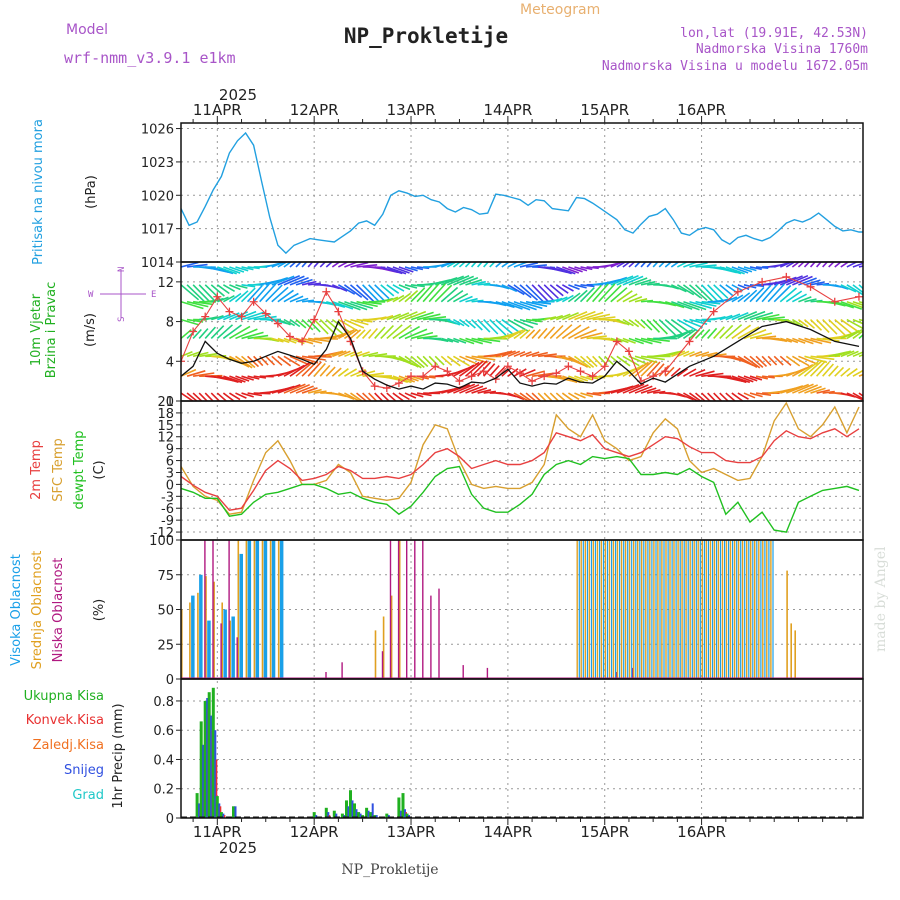  What do you see at coordinates (64, 696) in the screenshot?
I see `legend-total: Ukupna Kisa` at bounding box center [64, 696].